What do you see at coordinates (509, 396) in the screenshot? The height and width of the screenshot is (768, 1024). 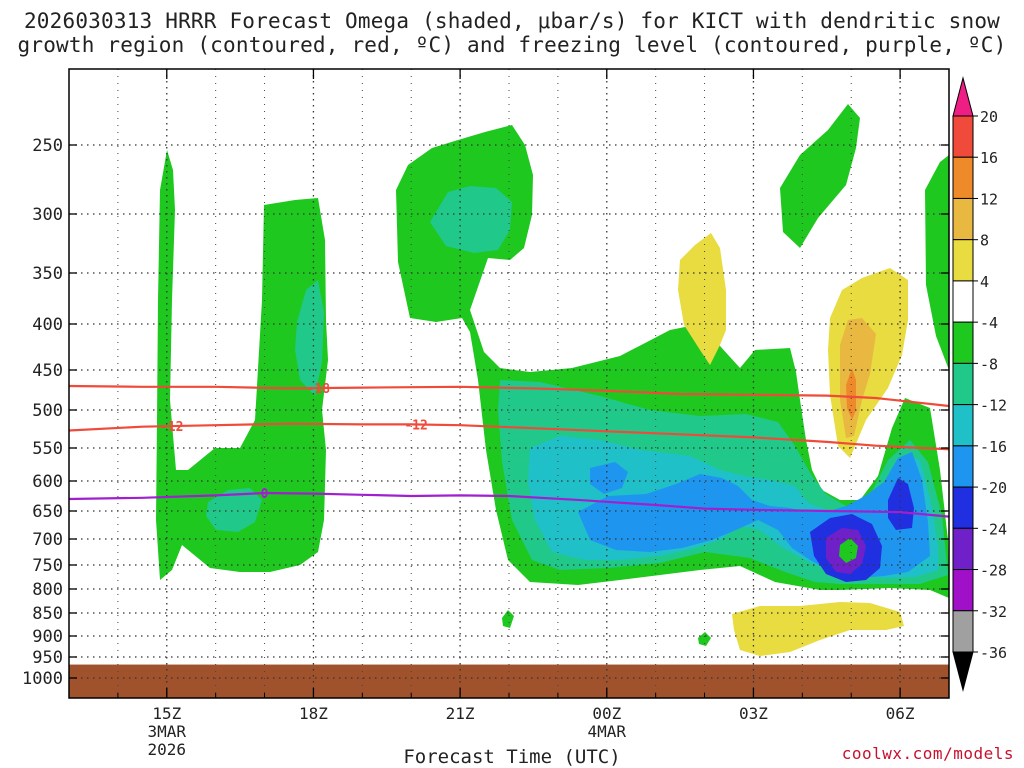 I see `contour-minus18` at bounding box center [509, 396].